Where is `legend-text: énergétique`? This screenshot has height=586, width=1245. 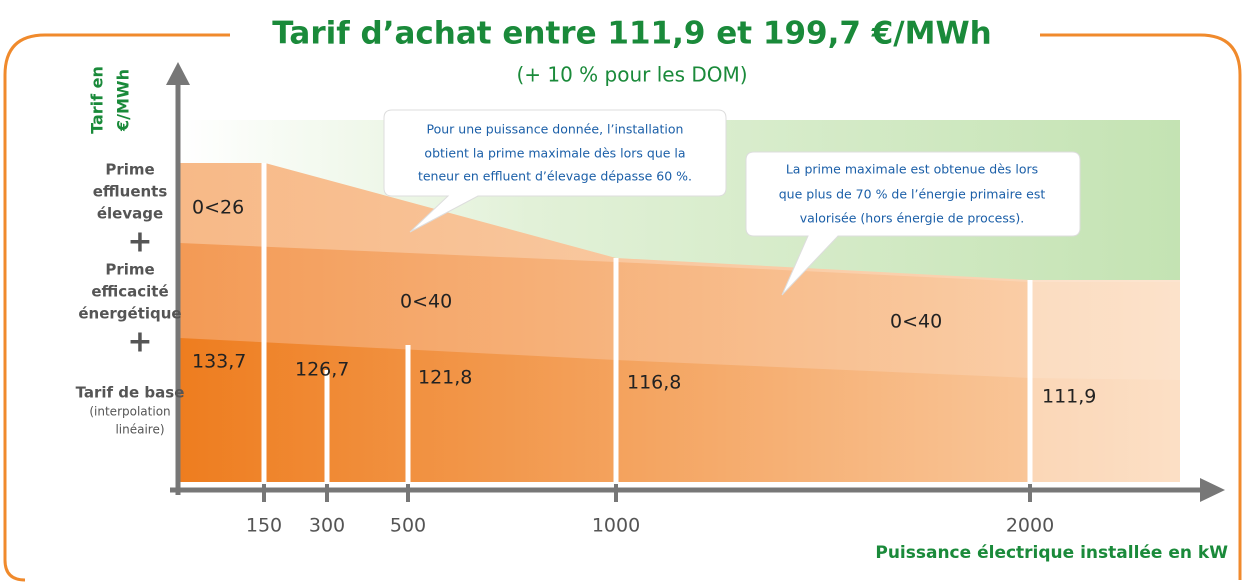 legend-text: énergétique is located at coordinates (129, 314).